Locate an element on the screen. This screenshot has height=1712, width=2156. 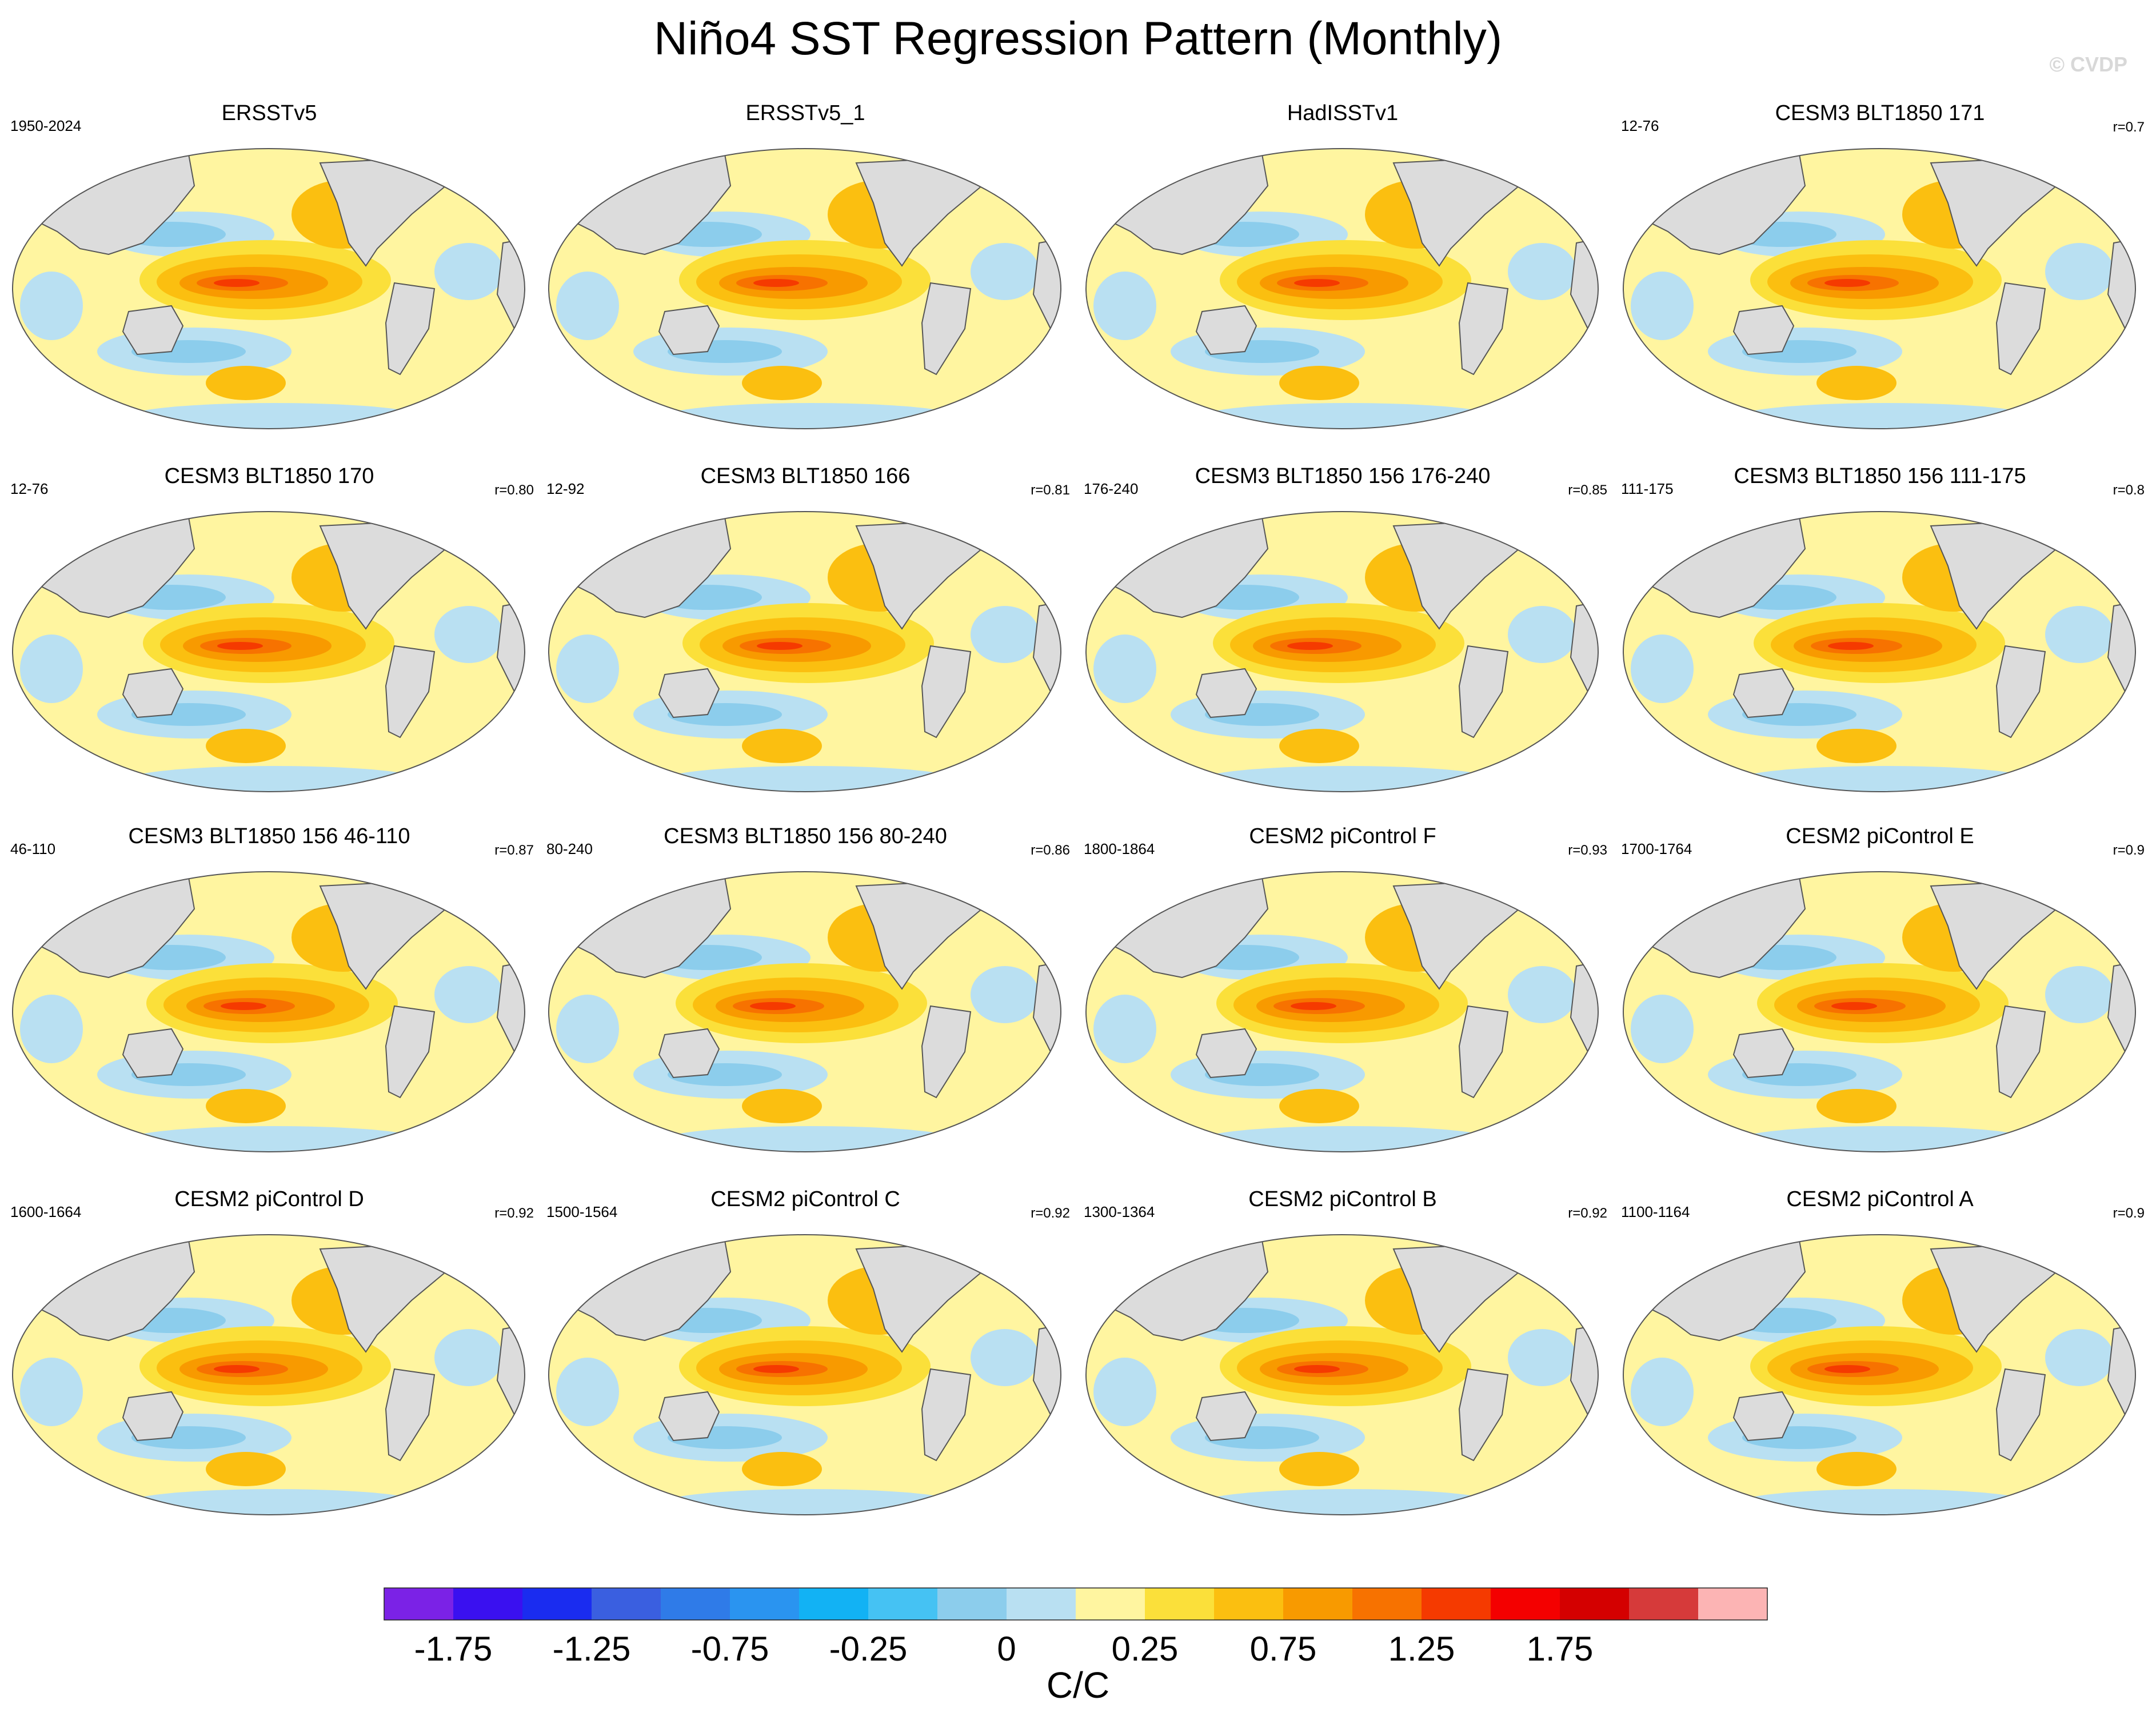
colorbar-tick-label: 0 is located at coordinates (1006, 1649).